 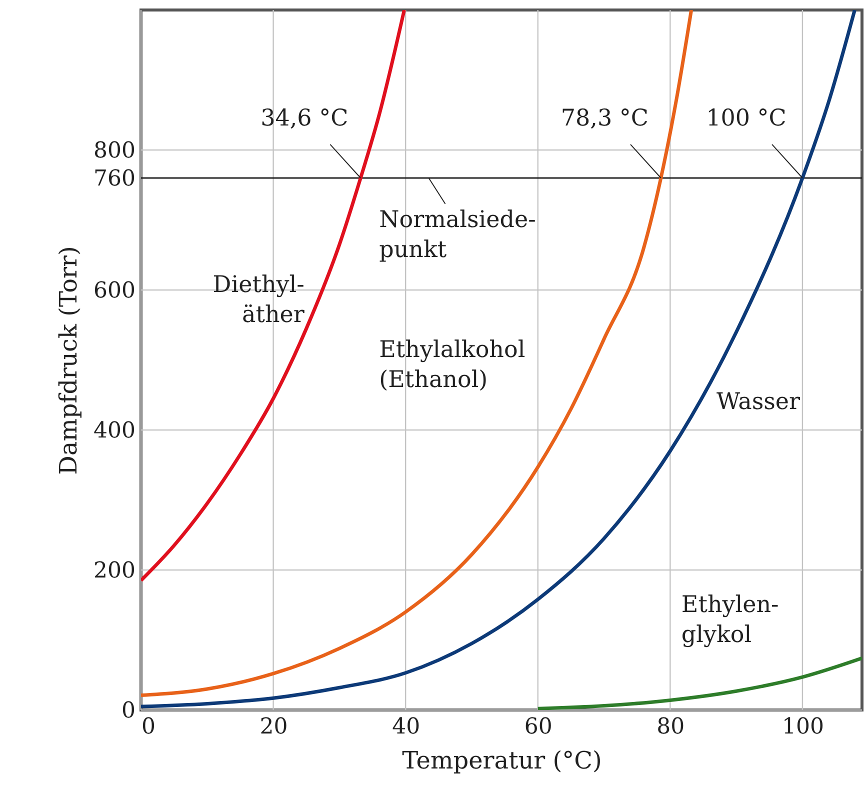 I want to click on annotation: 78,3 °C, so click(x=604, y=119).